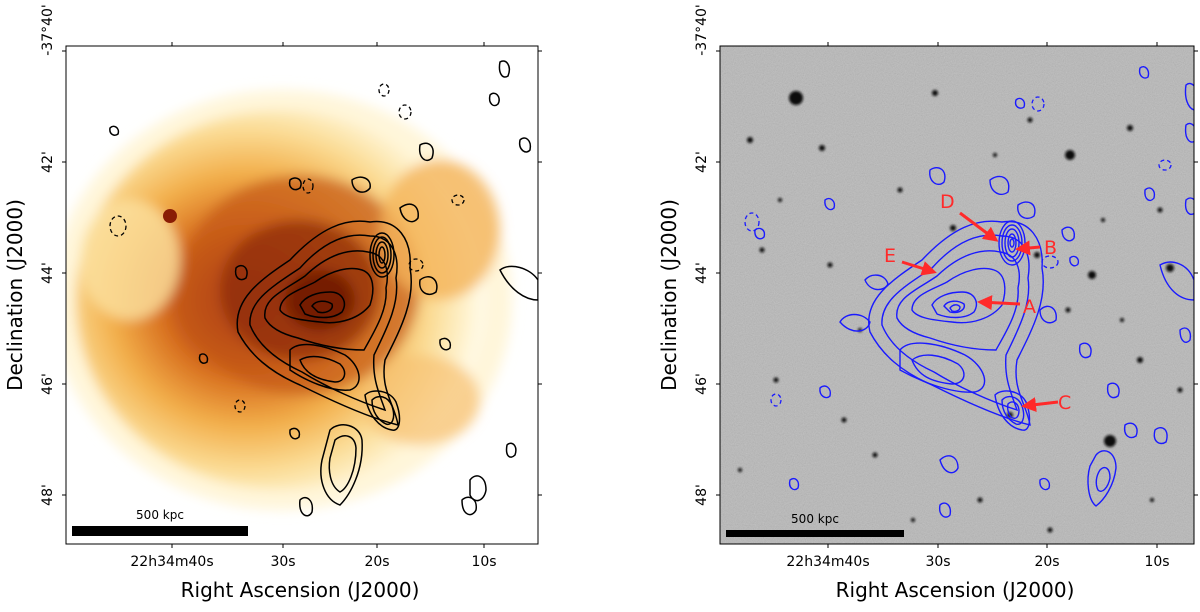 The width and height of the screenshot is (1200, 612). What do you see at coordinates (170, 216) in the screenshot?
I see `xray-point-source` at bounding box center [170, 216].